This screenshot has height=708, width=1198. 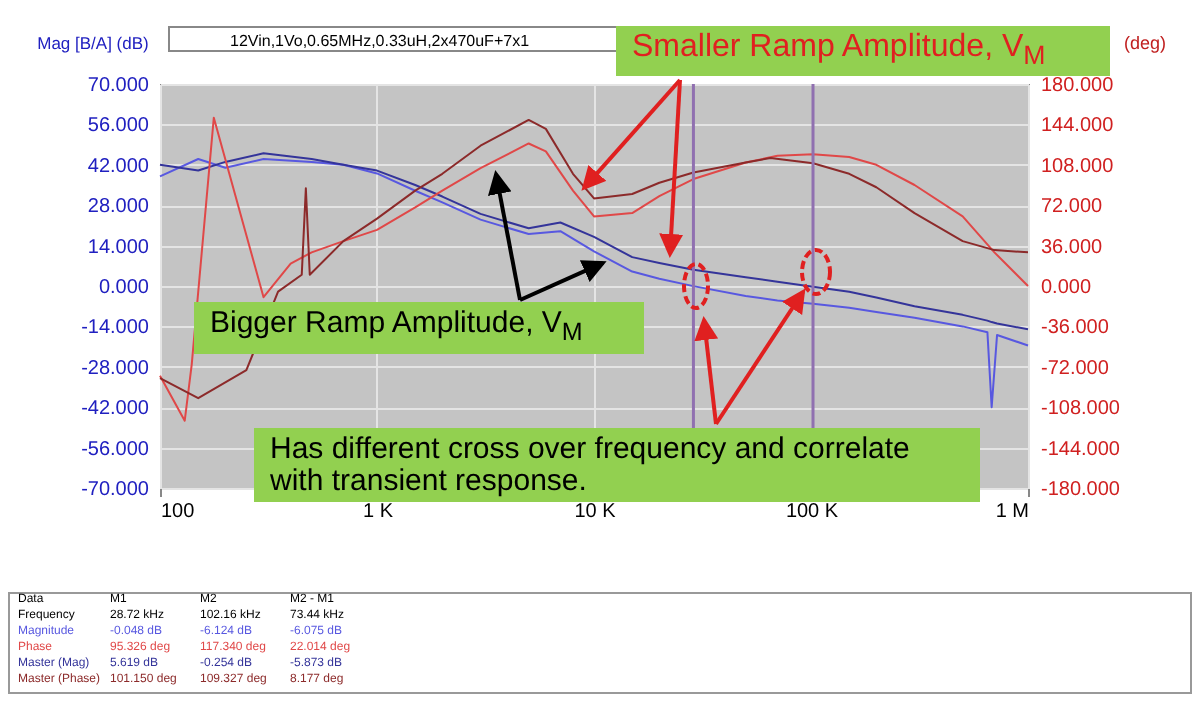 I want to click on x-tick-label: 100 K, so click(x=812, y=512).